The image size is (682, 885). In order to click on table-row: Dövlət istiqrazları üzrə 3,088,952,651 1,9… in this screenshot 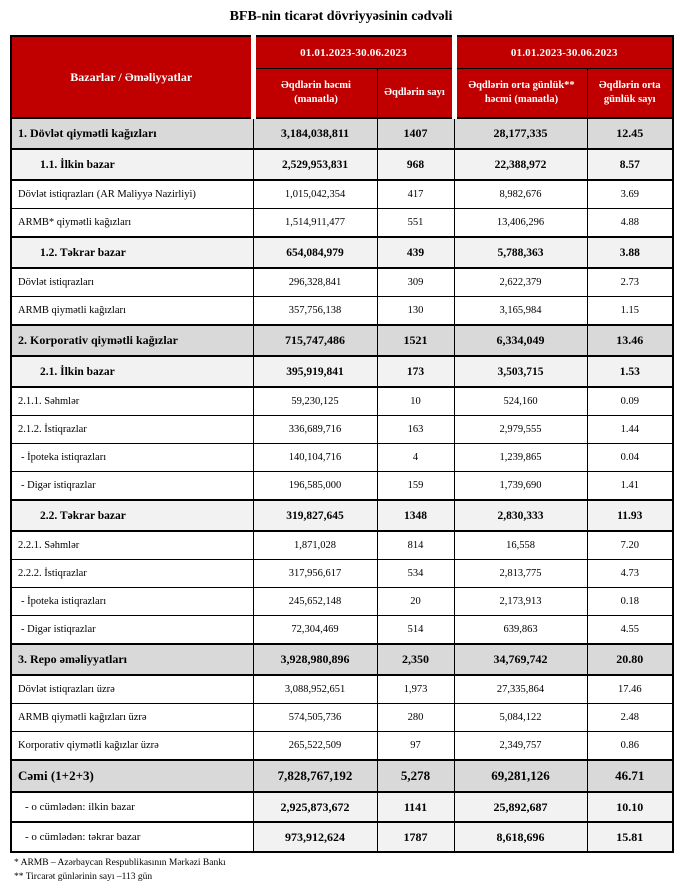, I will do `click(342, 689)`.